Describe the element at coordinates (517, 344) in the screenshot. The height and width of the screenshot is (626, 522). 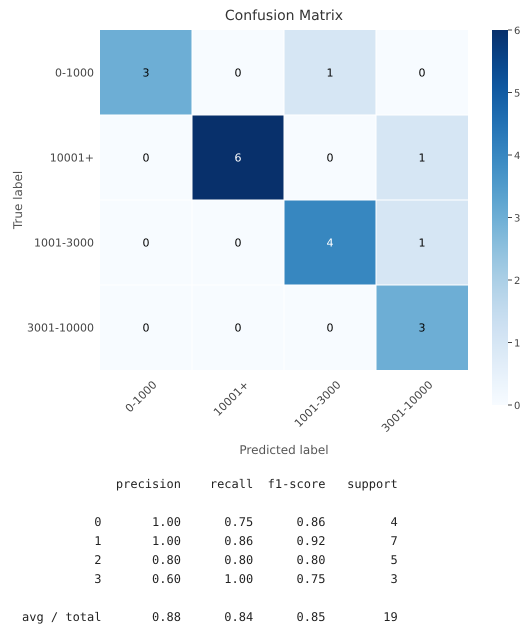
I see `color-bar-label: 1` at that location.